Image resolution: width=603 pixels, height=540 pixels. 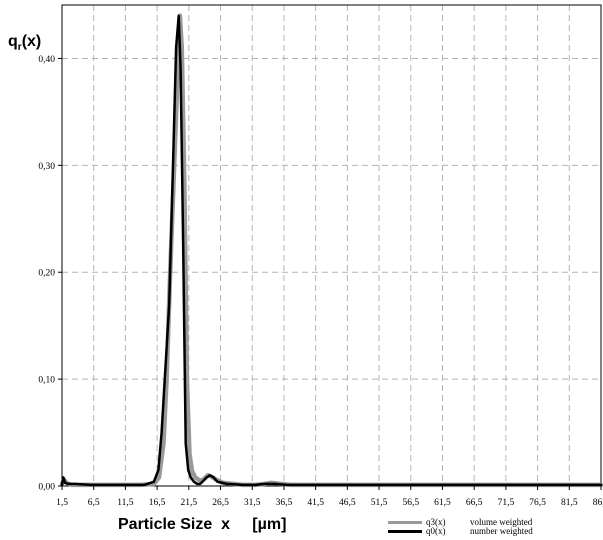 I want to click on legend-swatch-q3, so click(x=405, y=523).